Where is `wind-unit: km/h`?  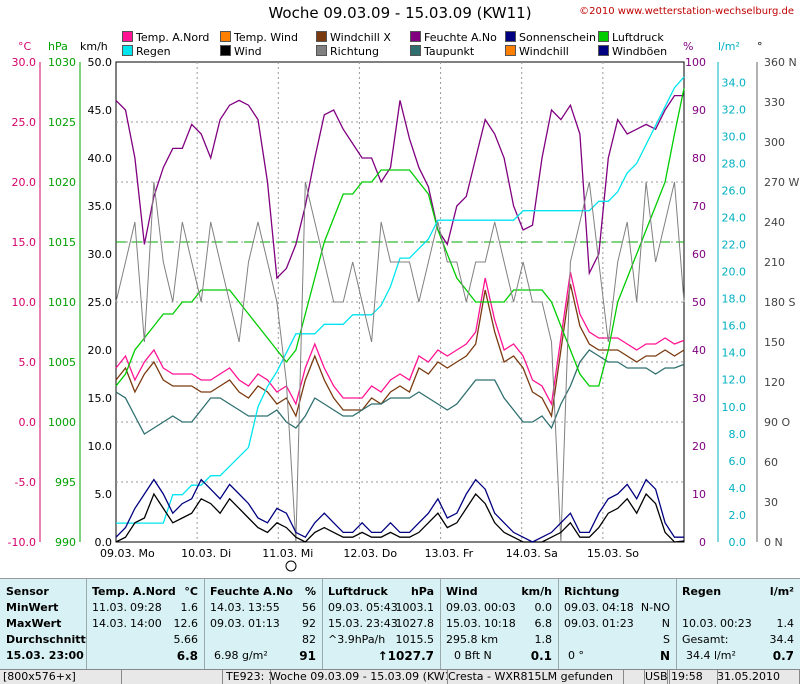 wind-unit: km/h is located at coordinates (94, 46).